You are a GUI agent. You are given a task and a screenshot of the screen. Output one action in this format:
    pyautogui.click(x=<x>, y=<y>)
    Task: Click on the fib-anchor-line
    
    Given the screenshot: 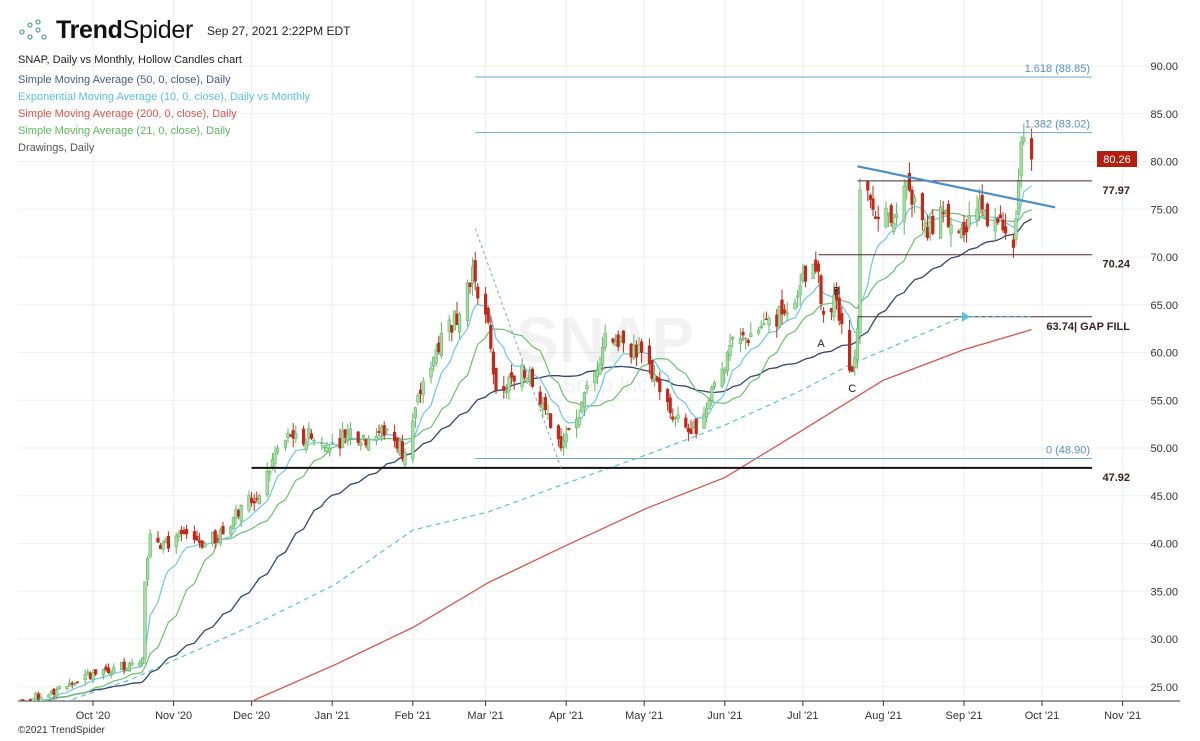 What is the action you would take?
    pyautogui.click(x=518, y=348)
    